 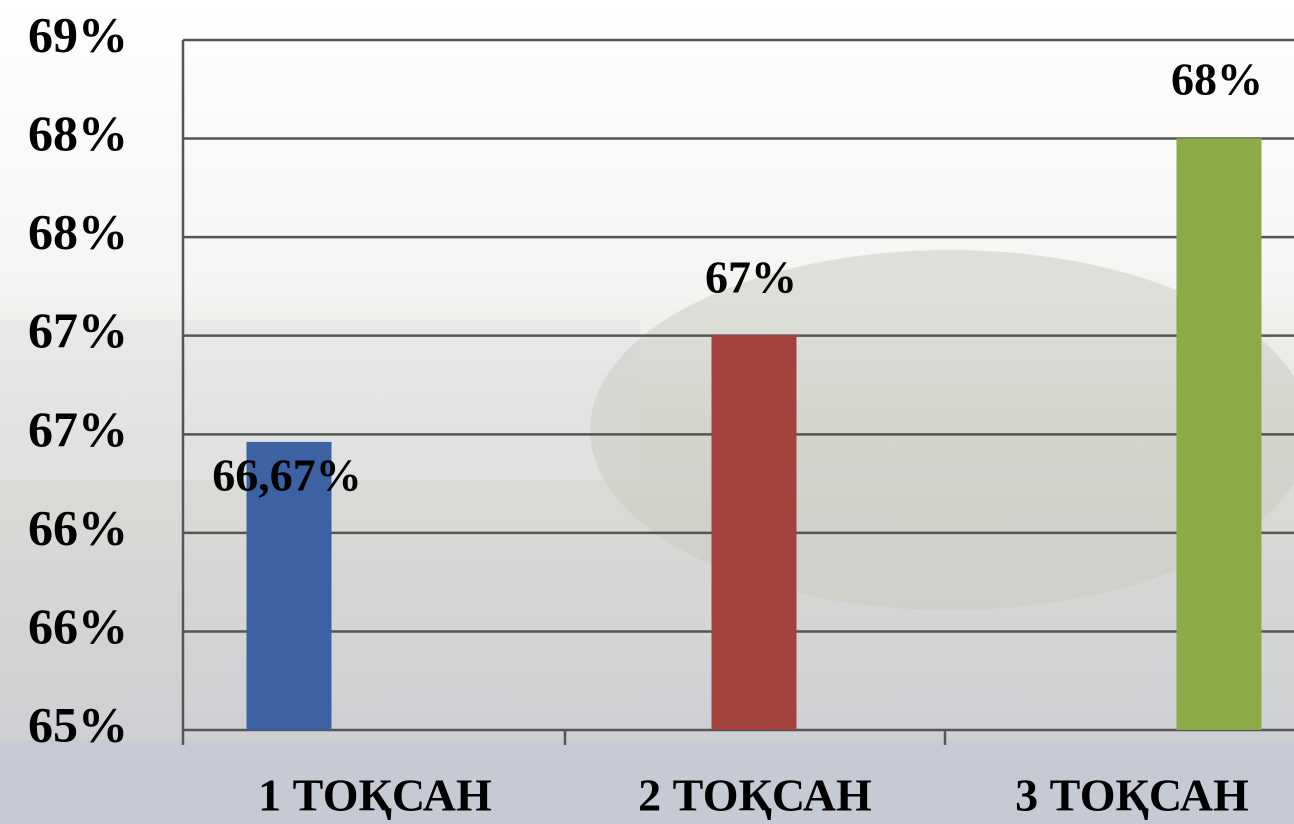 I want to click on data-label: 68%, so click(x=1217, y=79).